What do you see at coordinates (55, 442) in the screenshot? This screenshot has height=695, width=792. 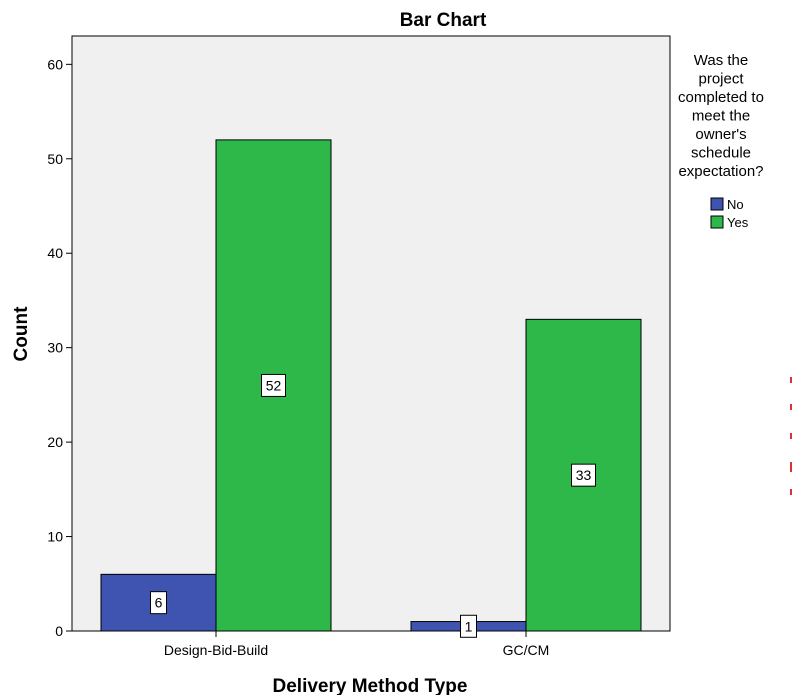 I see `y-tick-label: 20` at bounding box center [55, 442].